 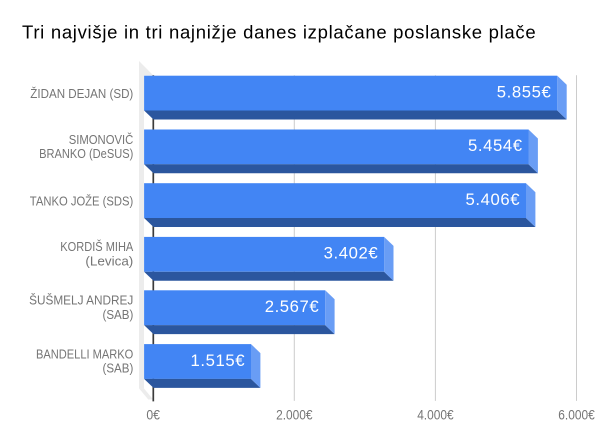 What do you see at coordinates (292, 306) in the screenshot?
I see `svg-text: 2.567€` at bounding box center [292, 306].